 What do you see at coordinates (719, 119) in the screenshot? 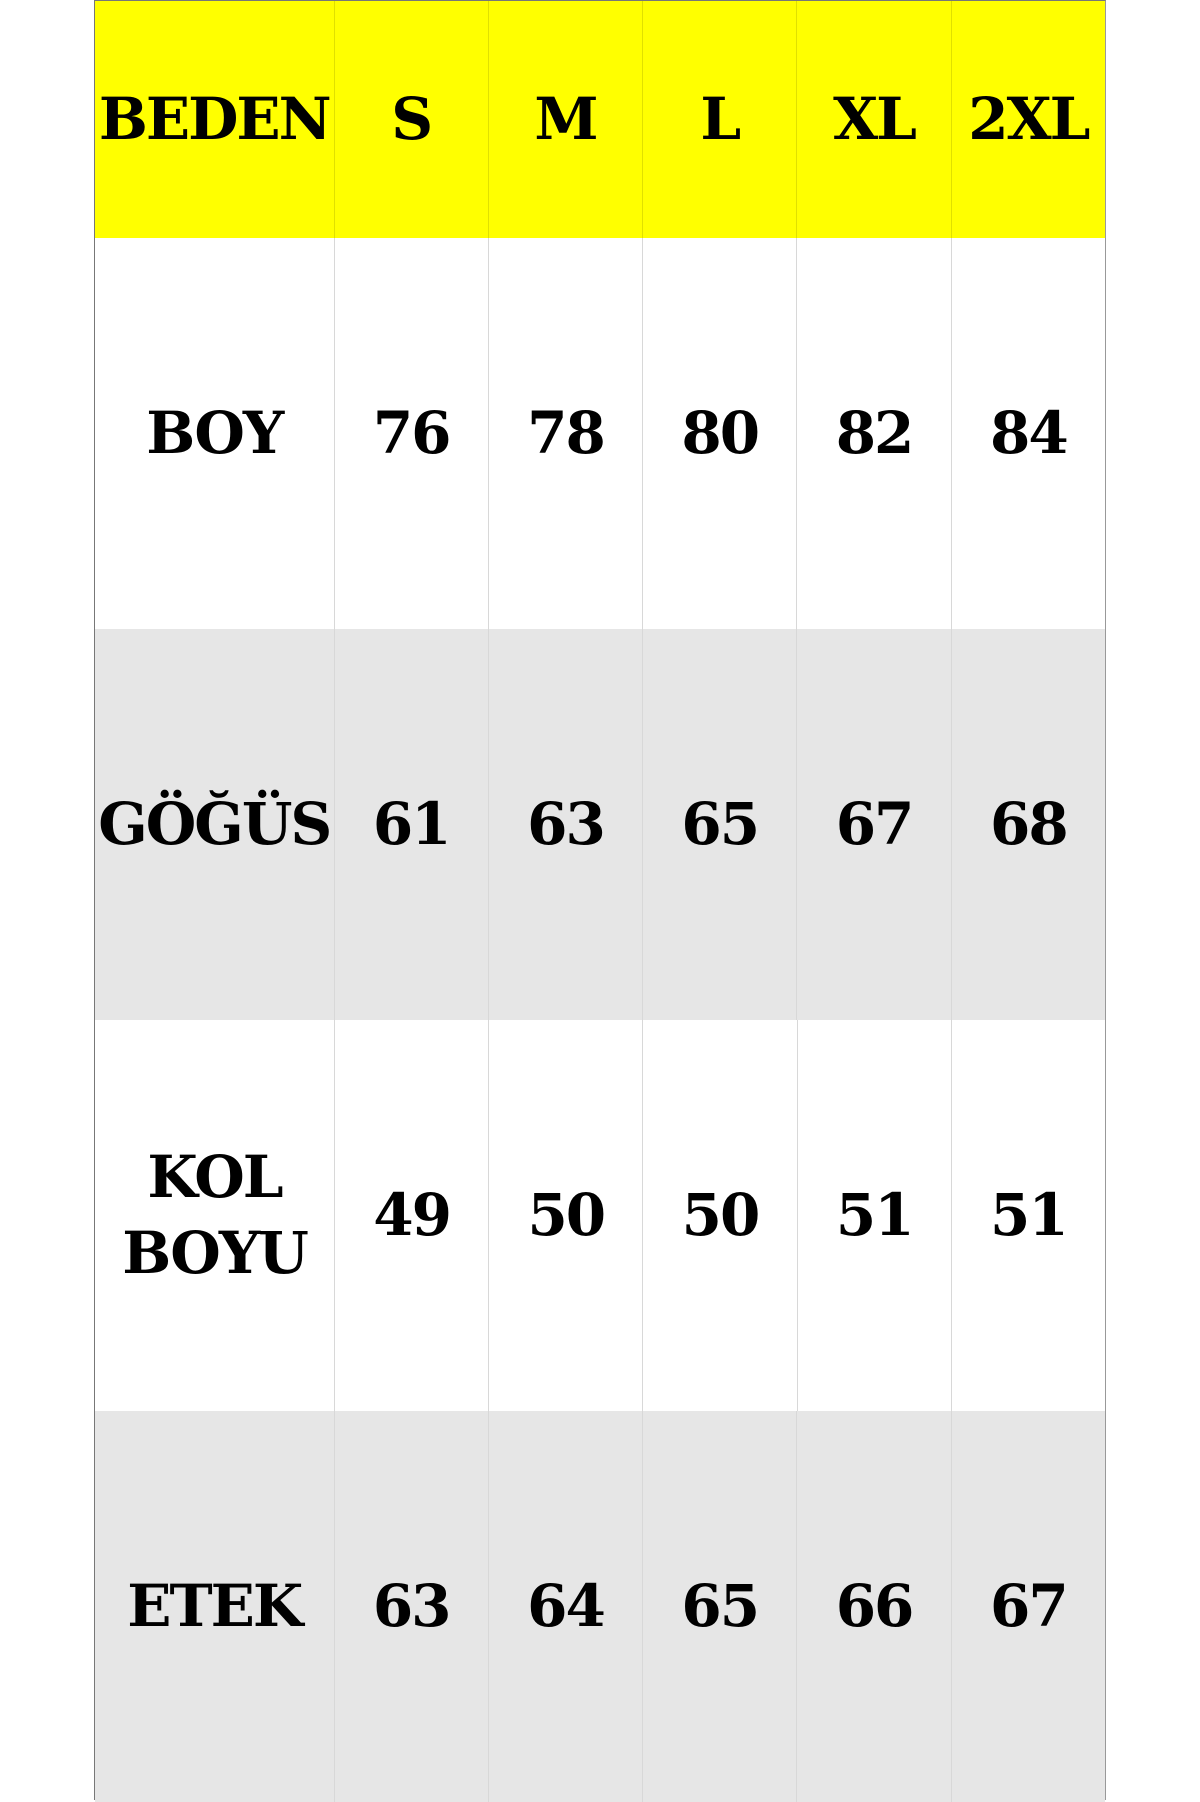
I see `header-cell-l: L` at bounding box center [719, 119].